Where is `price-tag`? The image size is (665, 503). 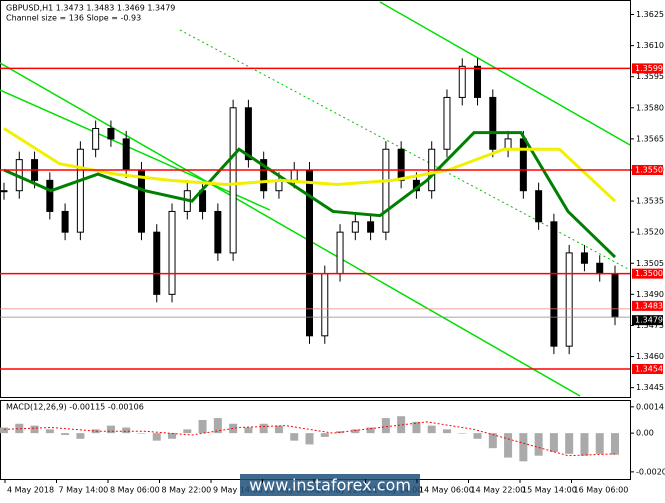
price-tag is located at coordinates (647, 320).